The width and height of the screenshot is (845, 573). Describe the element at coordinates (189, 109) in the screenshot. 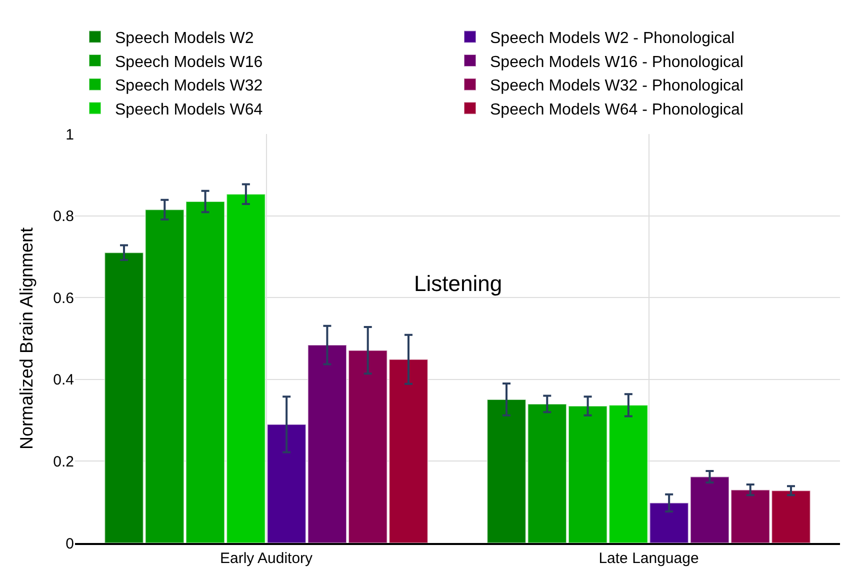

I see `legend-label: Speech Models W64` at that location.